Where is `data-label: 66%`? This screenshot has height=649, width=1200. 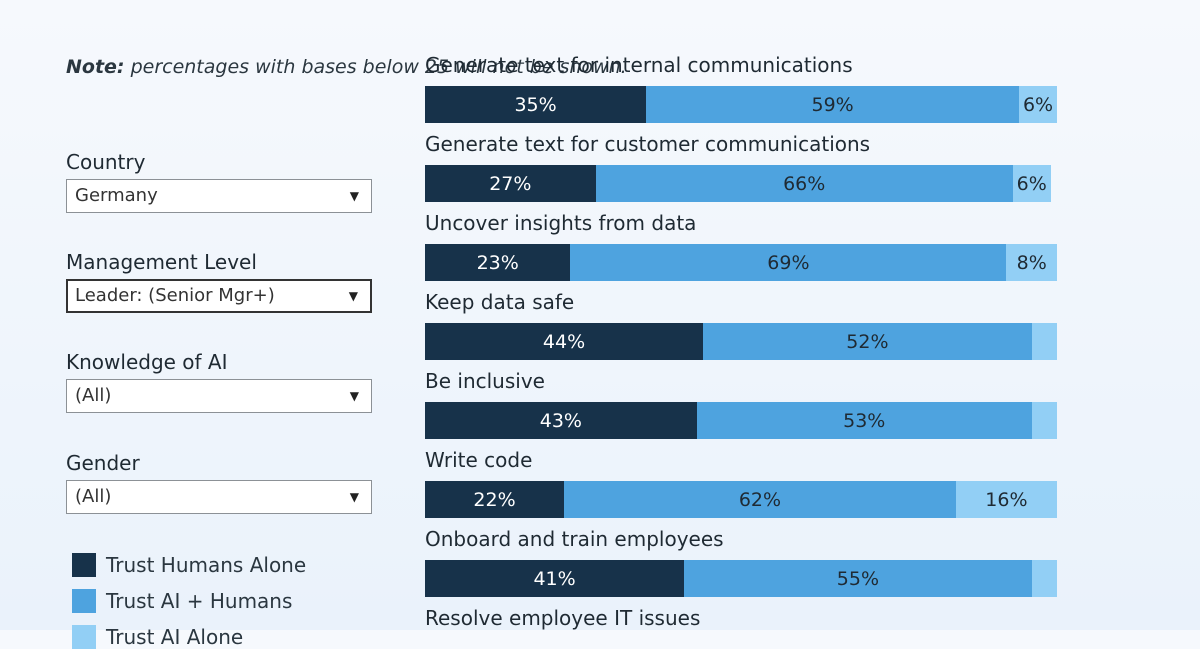 data-label: 66% is located at coordinates (804, 183).